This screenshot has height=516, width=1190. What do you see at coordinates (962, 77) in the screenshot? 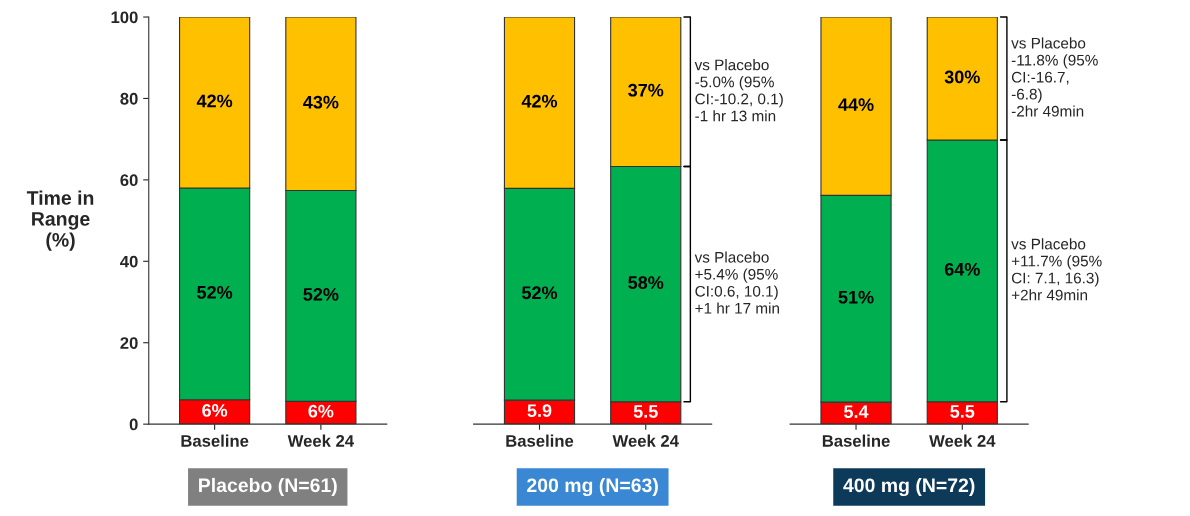
I see `data-label: 30%` at bounding box center [962, 77].